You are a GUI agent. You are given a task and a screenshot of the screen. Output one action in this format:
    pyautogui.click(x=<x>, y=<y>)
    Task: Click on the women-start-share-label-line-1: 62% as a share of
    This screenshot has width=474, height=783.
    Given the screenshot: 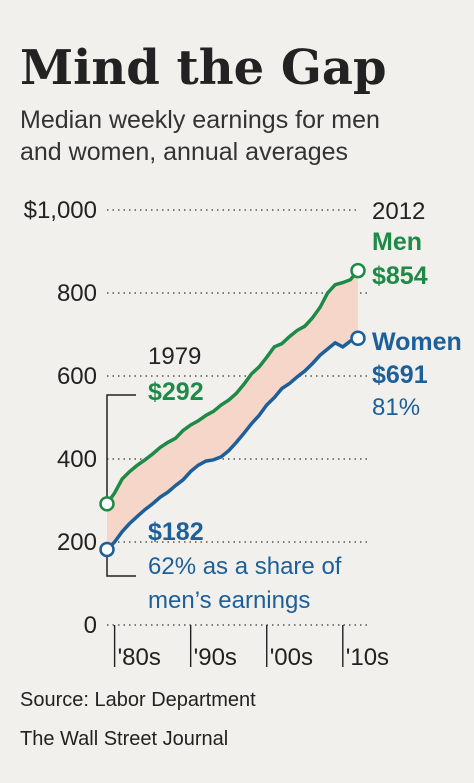 What is the action you would take?
    pyautogui.click(x=245, y=566)
    